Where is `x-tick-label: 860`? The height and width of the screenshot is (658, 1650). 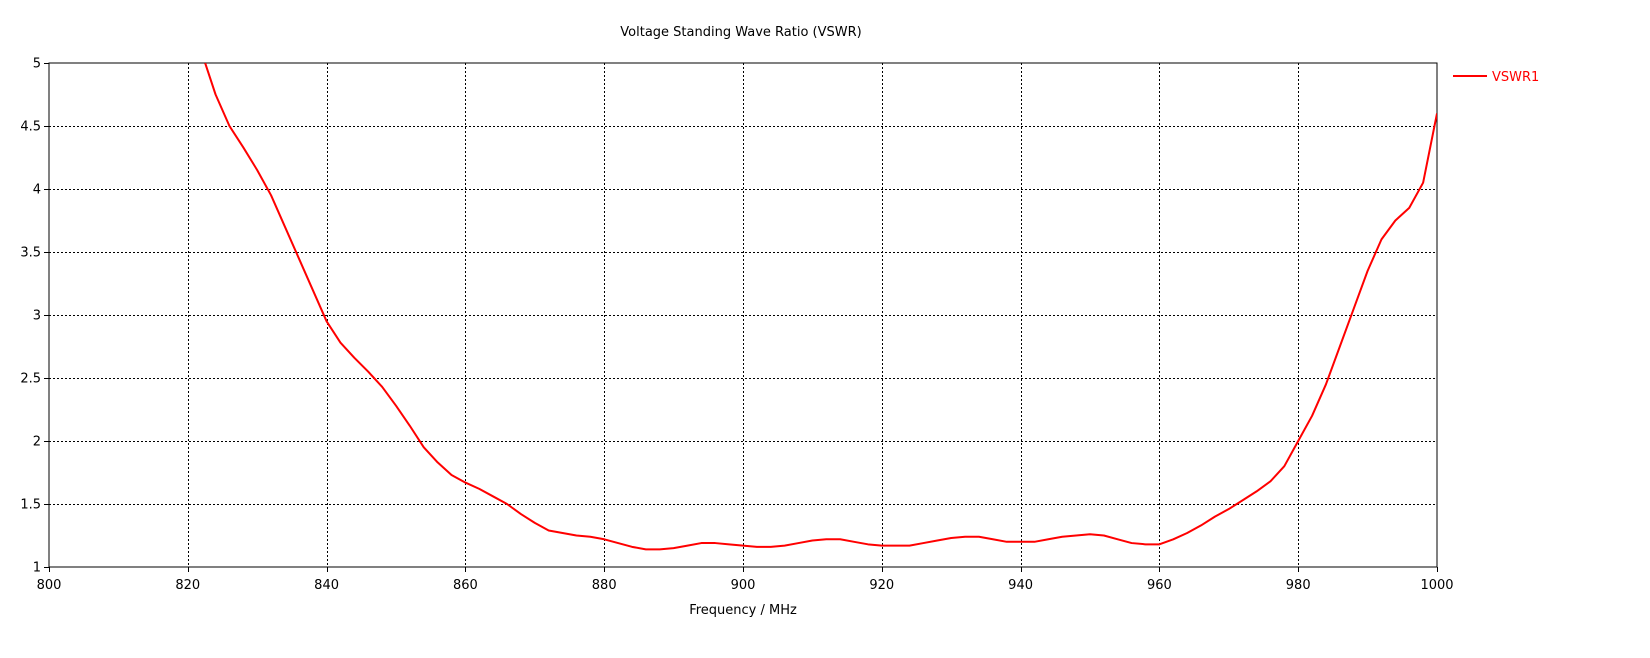 x-tick-label: 860 is located at coordinates (465, 585).